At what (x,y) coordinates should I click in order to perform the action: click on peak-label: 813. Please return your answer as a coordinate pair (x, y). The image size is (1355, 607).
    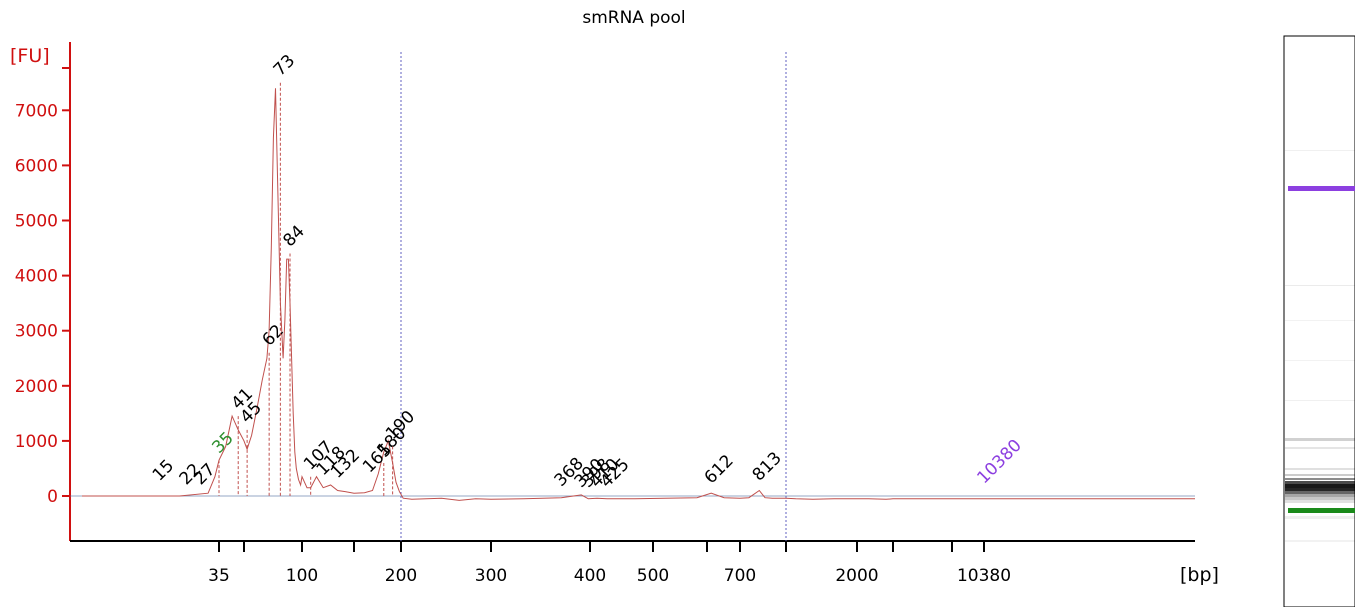
    Looking at the image, I should click on (767, 466).